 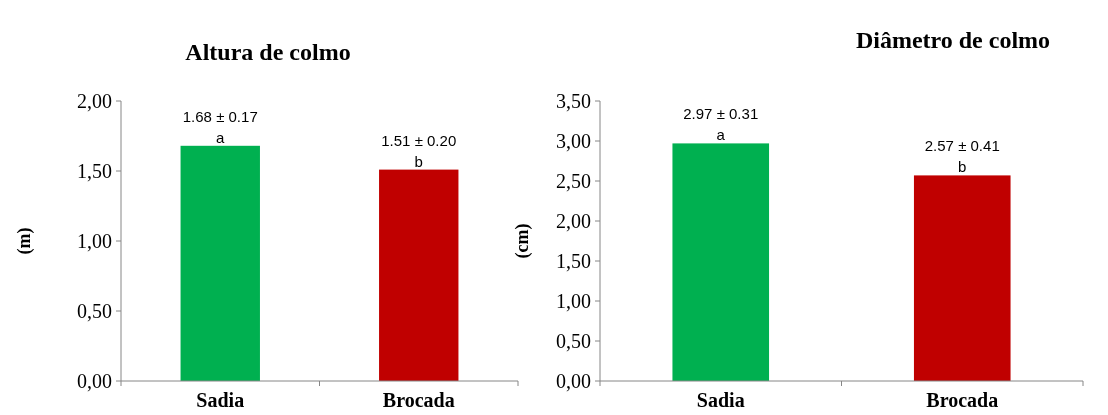 I want to click on data-label: 1.51 ± 0.20, so click(x=419, y=140).